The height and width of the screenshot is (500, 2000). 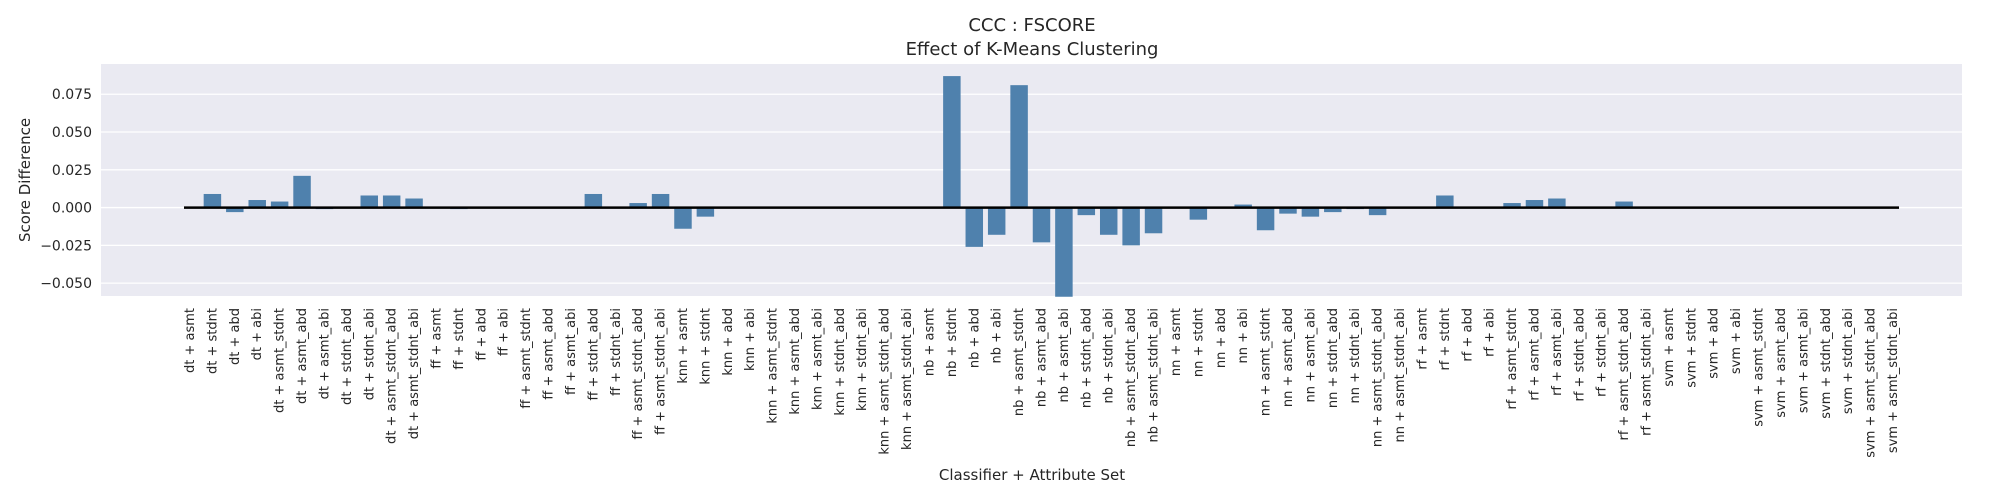 What do you see at coordinates (952, 342) in the screenshot?
I see `x-tick-label: nb + stdnt` at bounding box center [952, 342].